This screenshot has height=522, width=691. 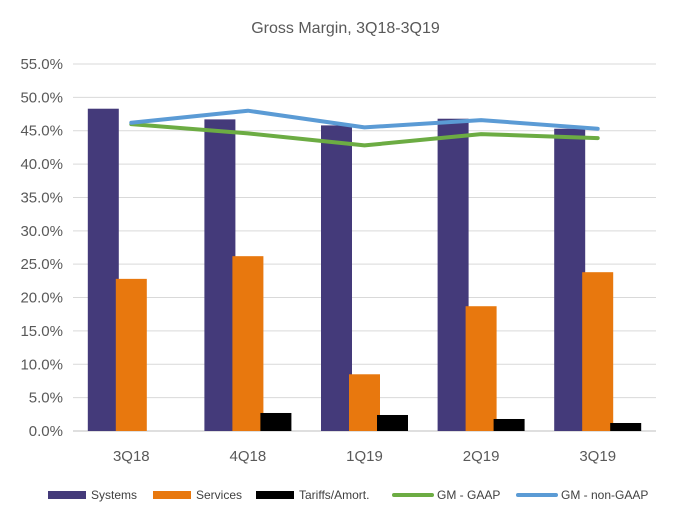 What do you see at coordinates (597, 456) in the screenshot?
I see `x-tick-label: 3Q19` at bounding box center [597, 456].